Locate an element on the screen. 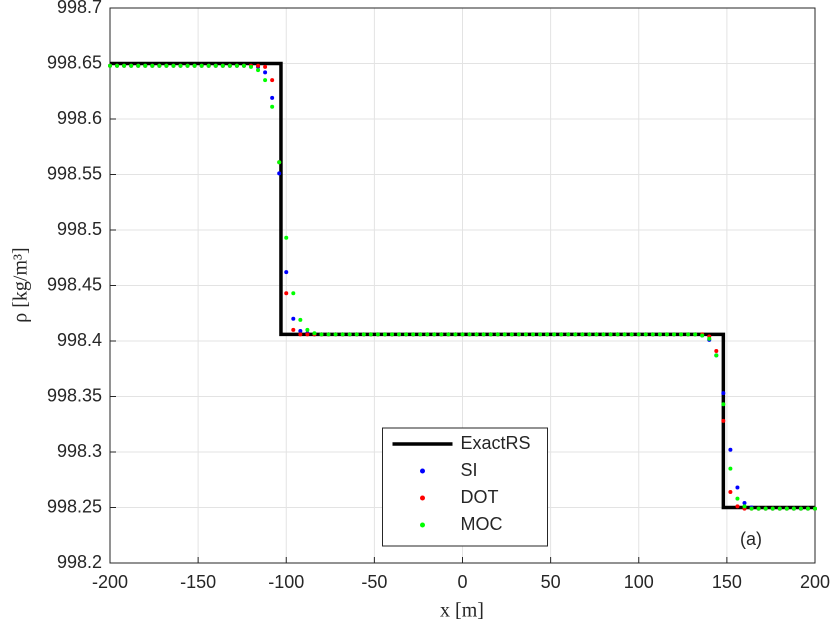 The height and width of the screenshot is (629, 830). x-tick-label: -150 is located at coordinates (198, 582).